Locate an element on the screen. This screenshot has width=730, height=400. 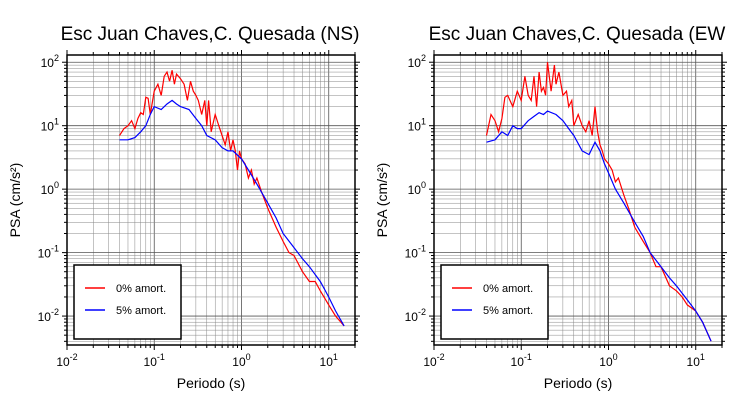
chart-title: Esc Juan Chaves,C. Quesada (EW is located at coordinates (577, 34).